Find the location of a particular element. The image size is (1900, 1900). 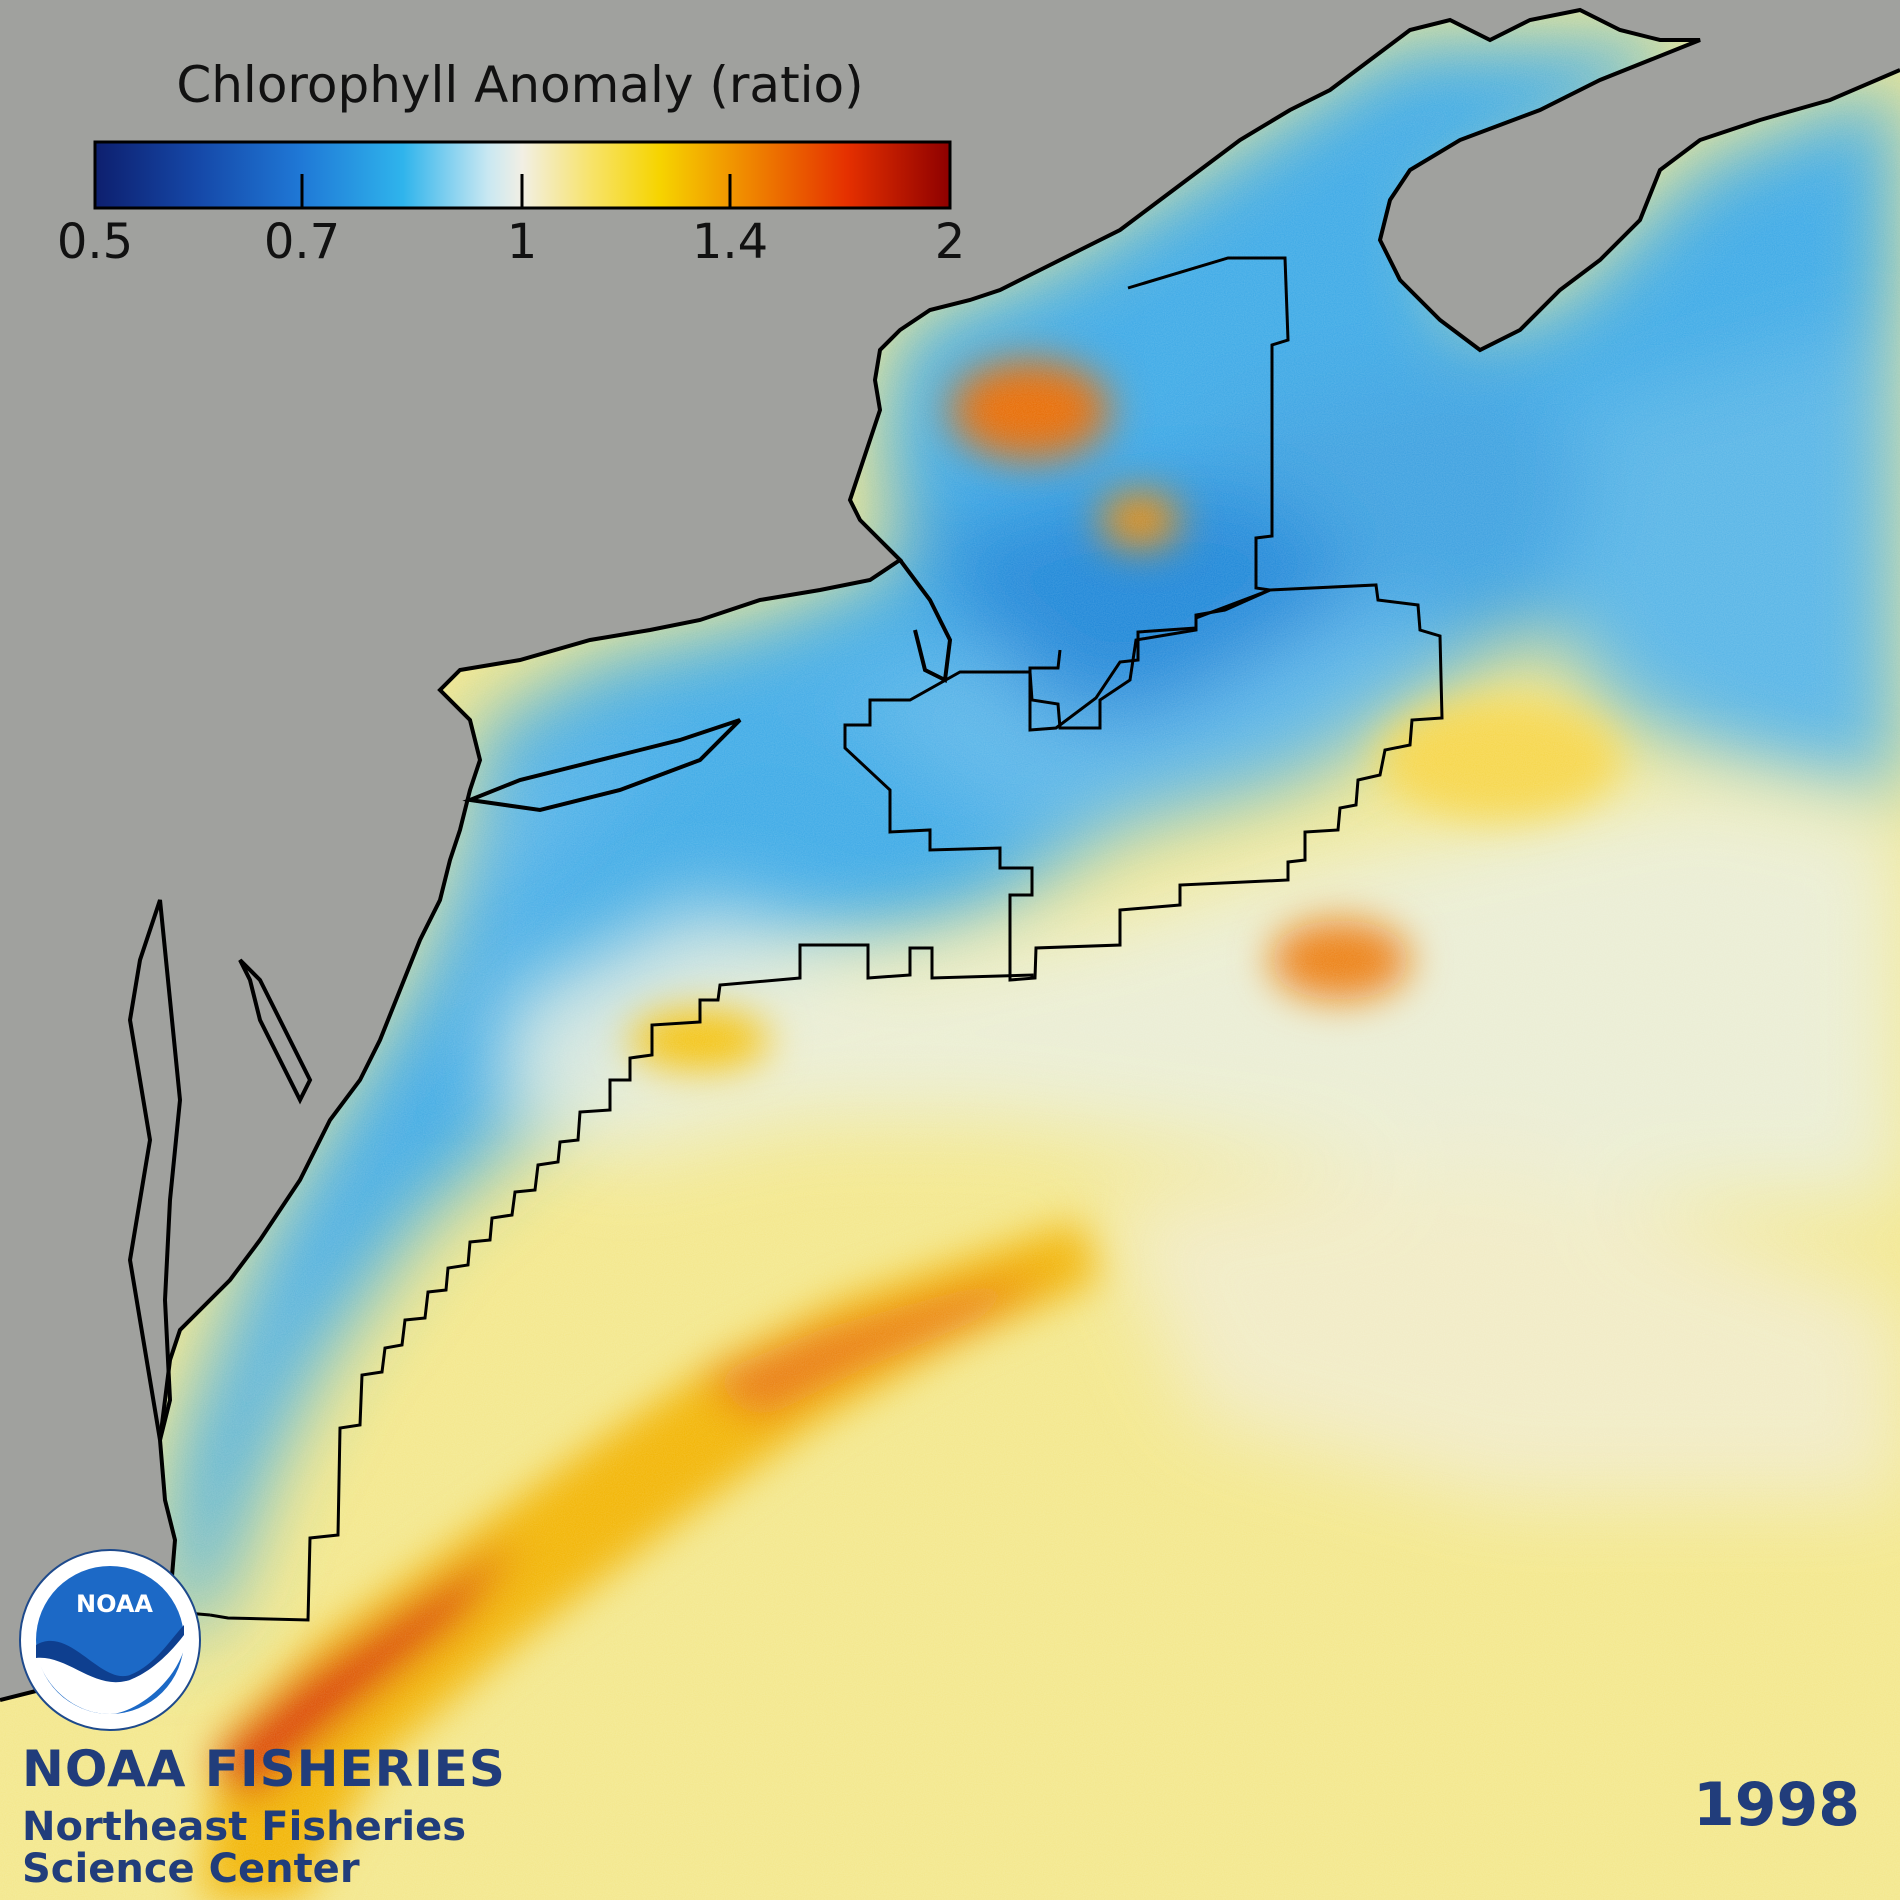

year-label: 1998 is located at coordinates (1776, 1805).